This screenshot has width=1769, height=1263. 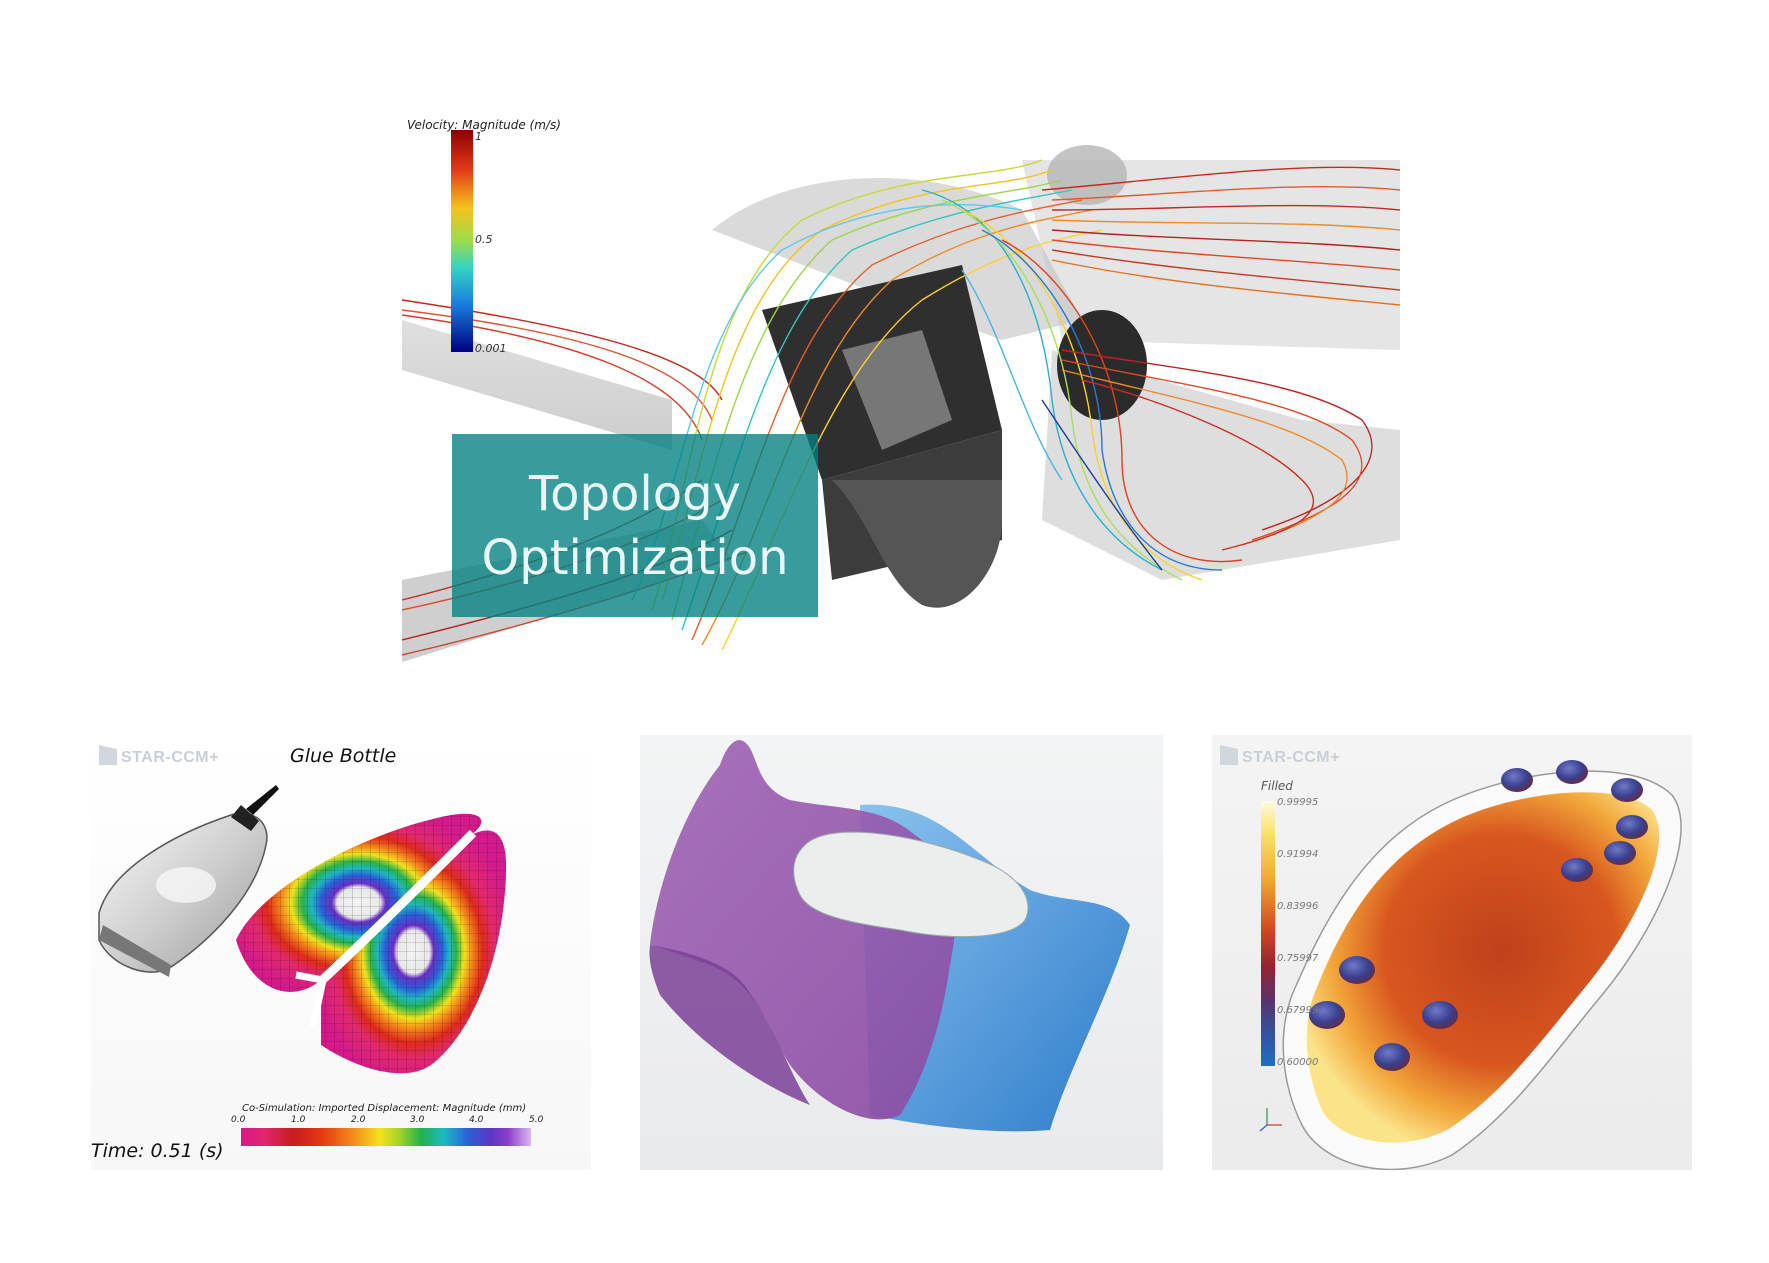 What do you see at coordinates (1298, 1010) in the screenshot?
I see `filled-tick-4: 0.67999` at bounding box center [1298, 1010].